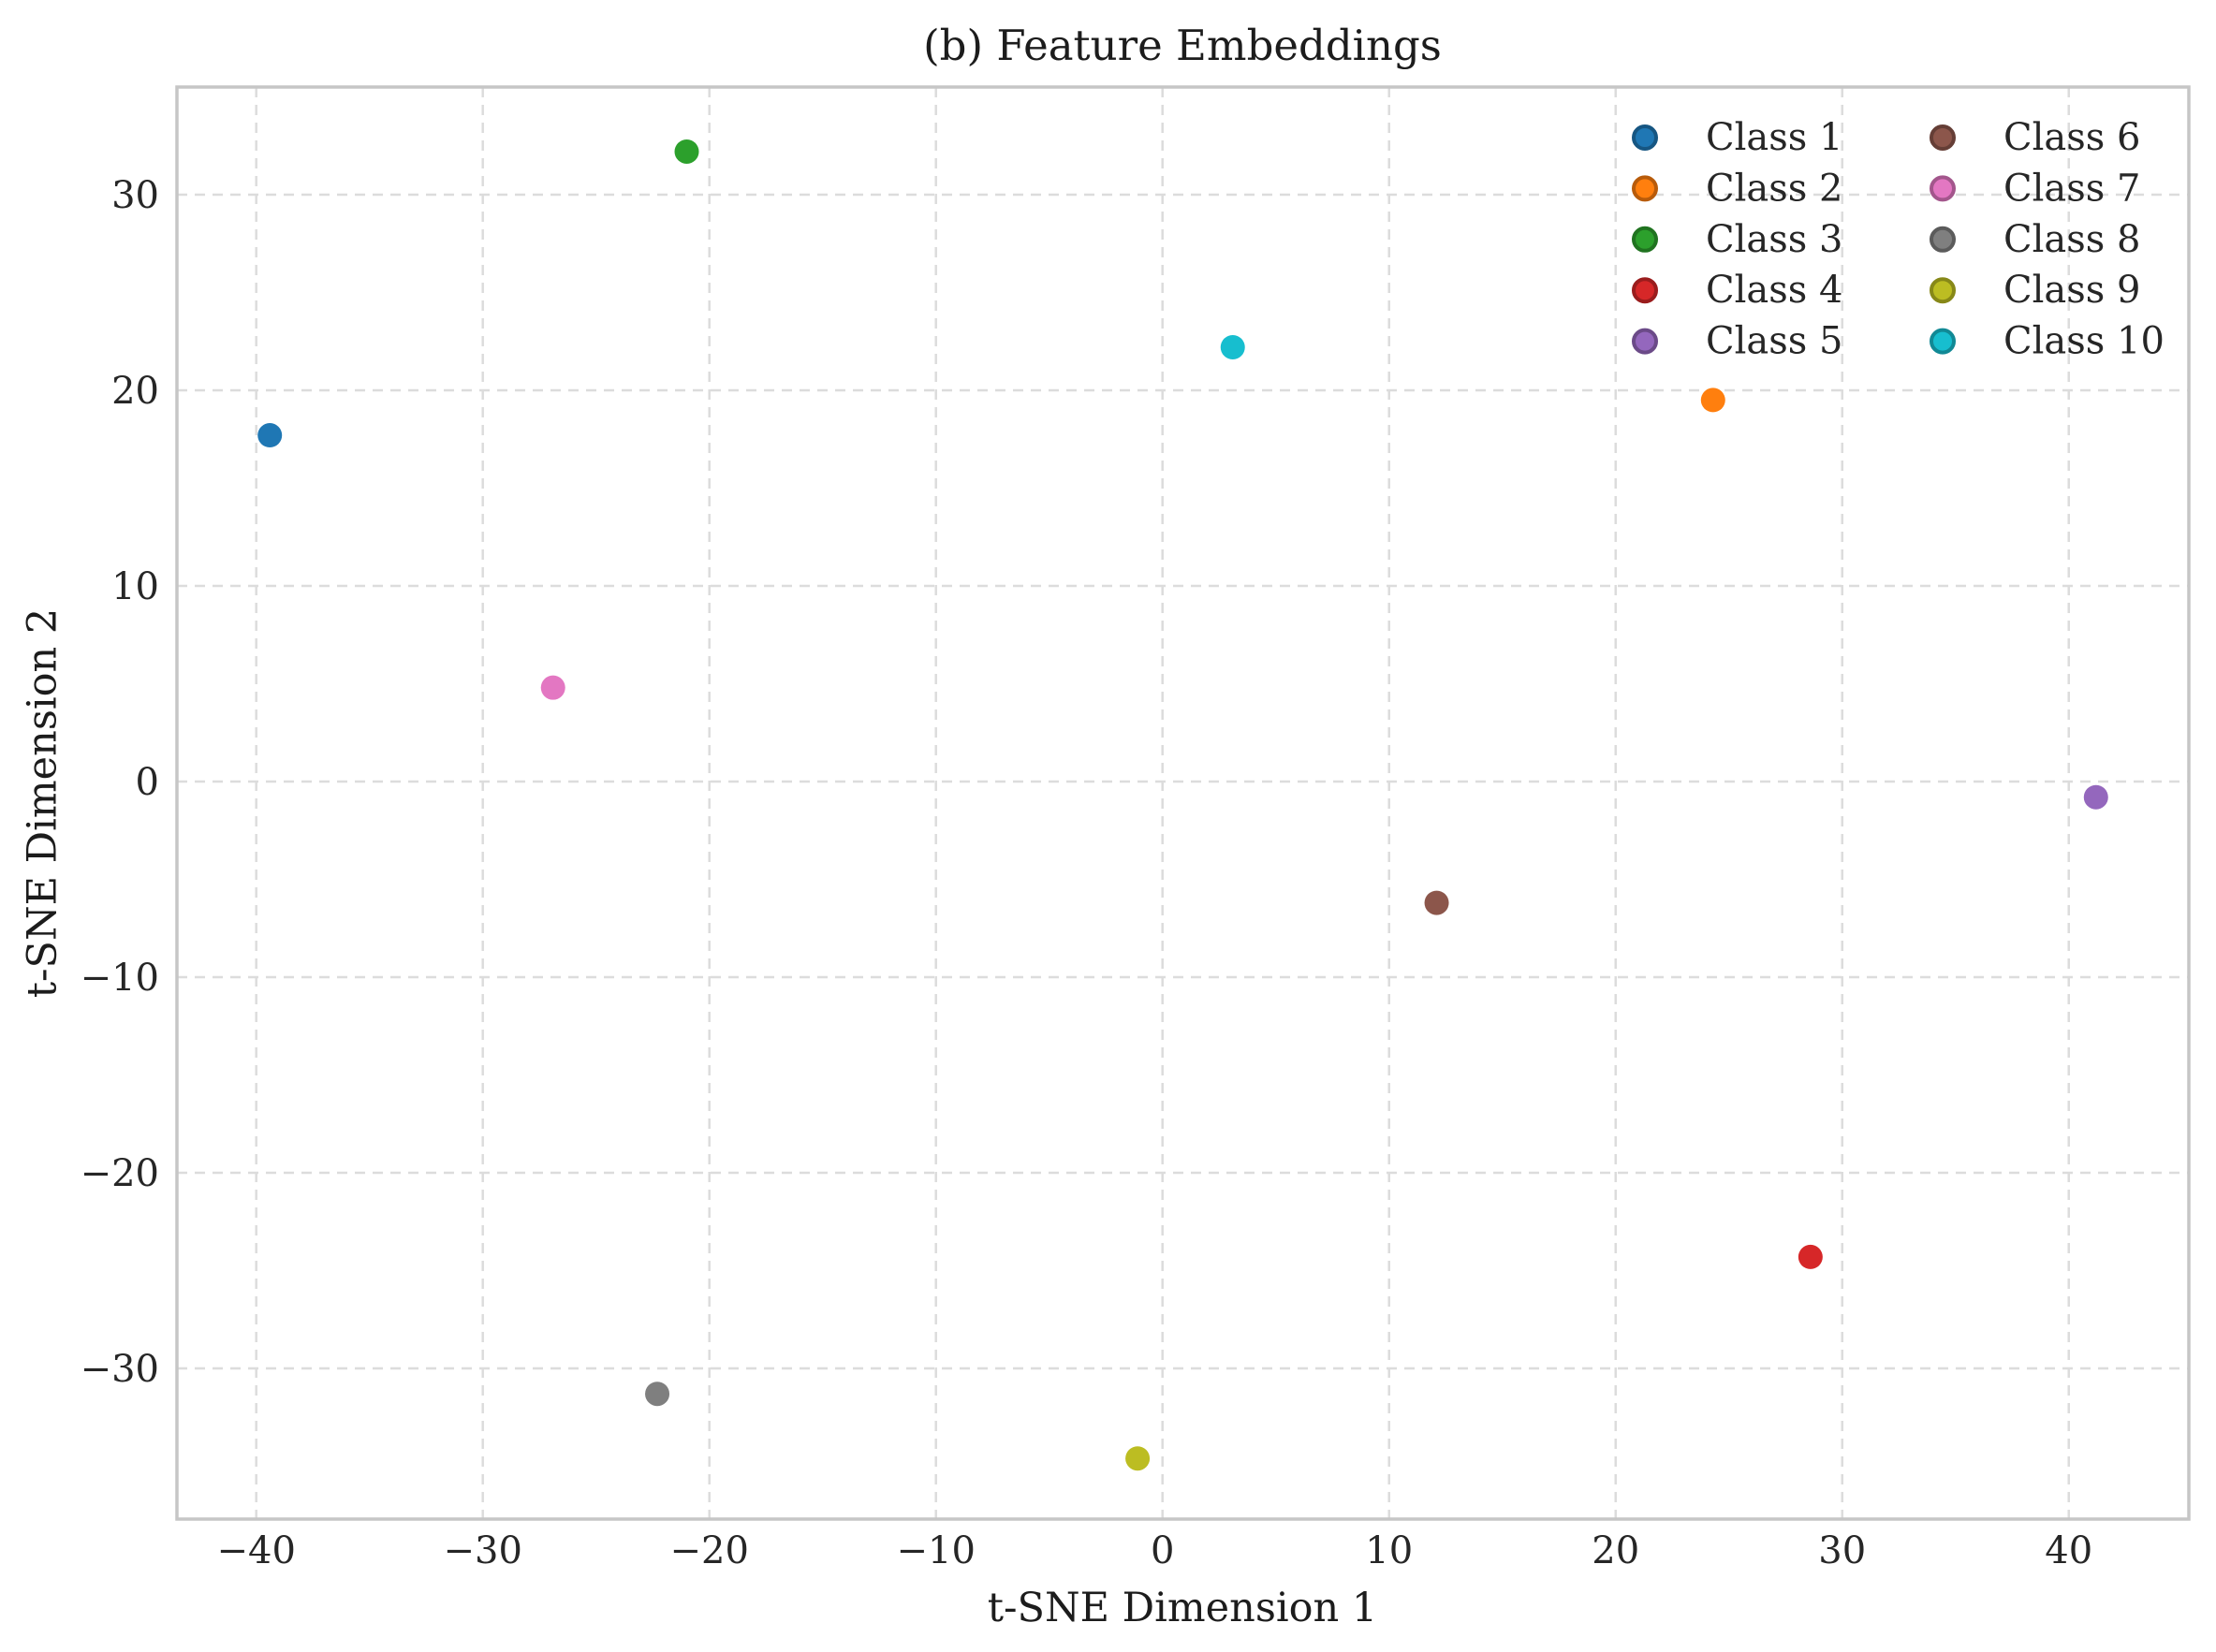 This screenshot has height=1652, width=2216. I want to click on y-tick-label: 10, so click(135, 587).